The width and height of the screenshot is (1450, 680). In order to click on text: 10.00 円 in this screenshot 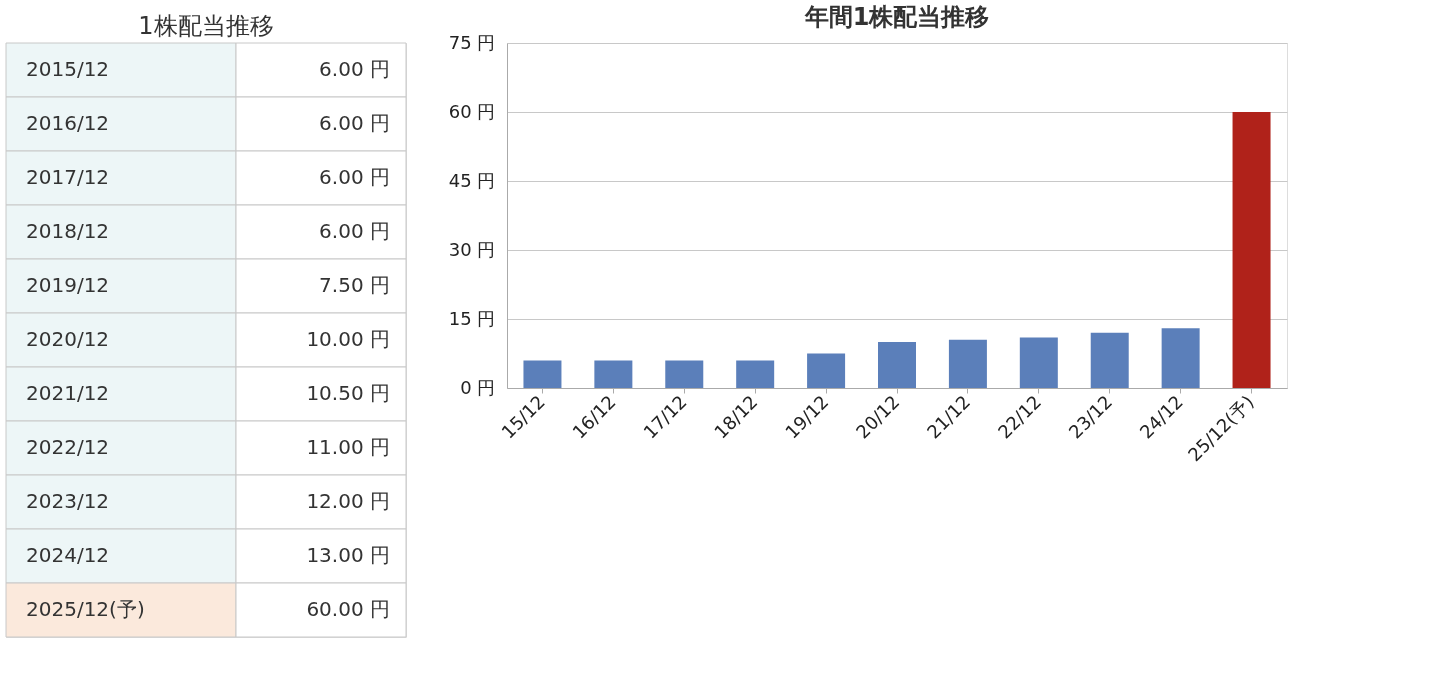, I will do `click(348, 339)`.